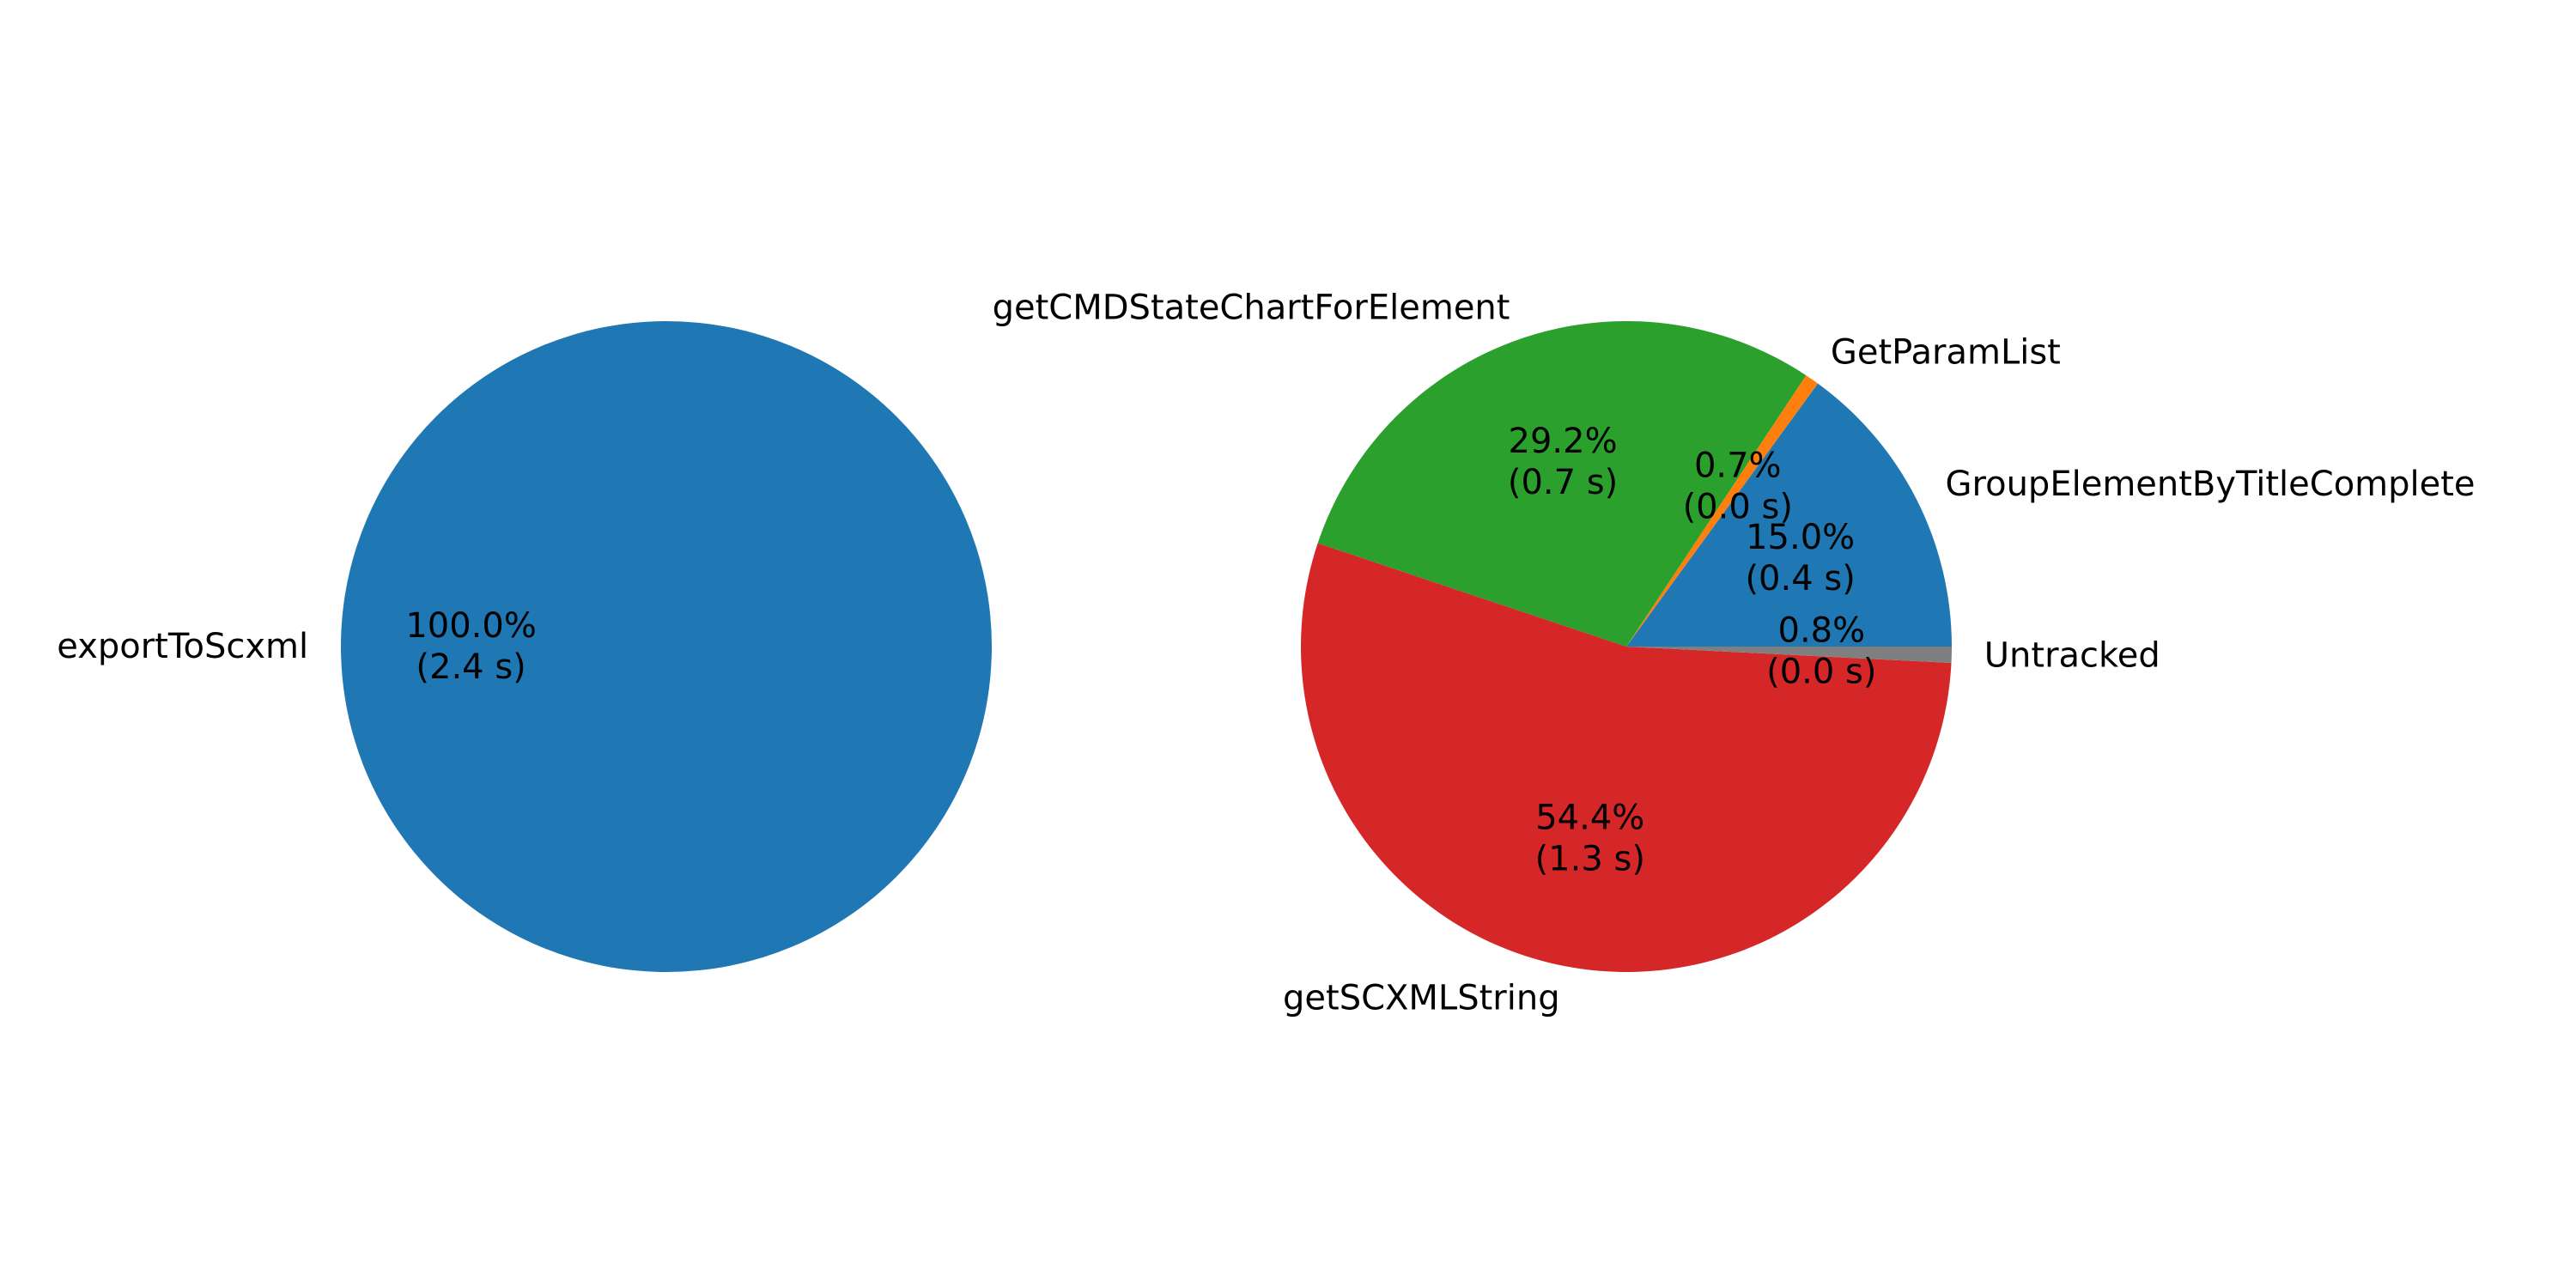  I want to click on pie-labels: exportToScxml 100.0% (2.4 s), so click(297, 647).